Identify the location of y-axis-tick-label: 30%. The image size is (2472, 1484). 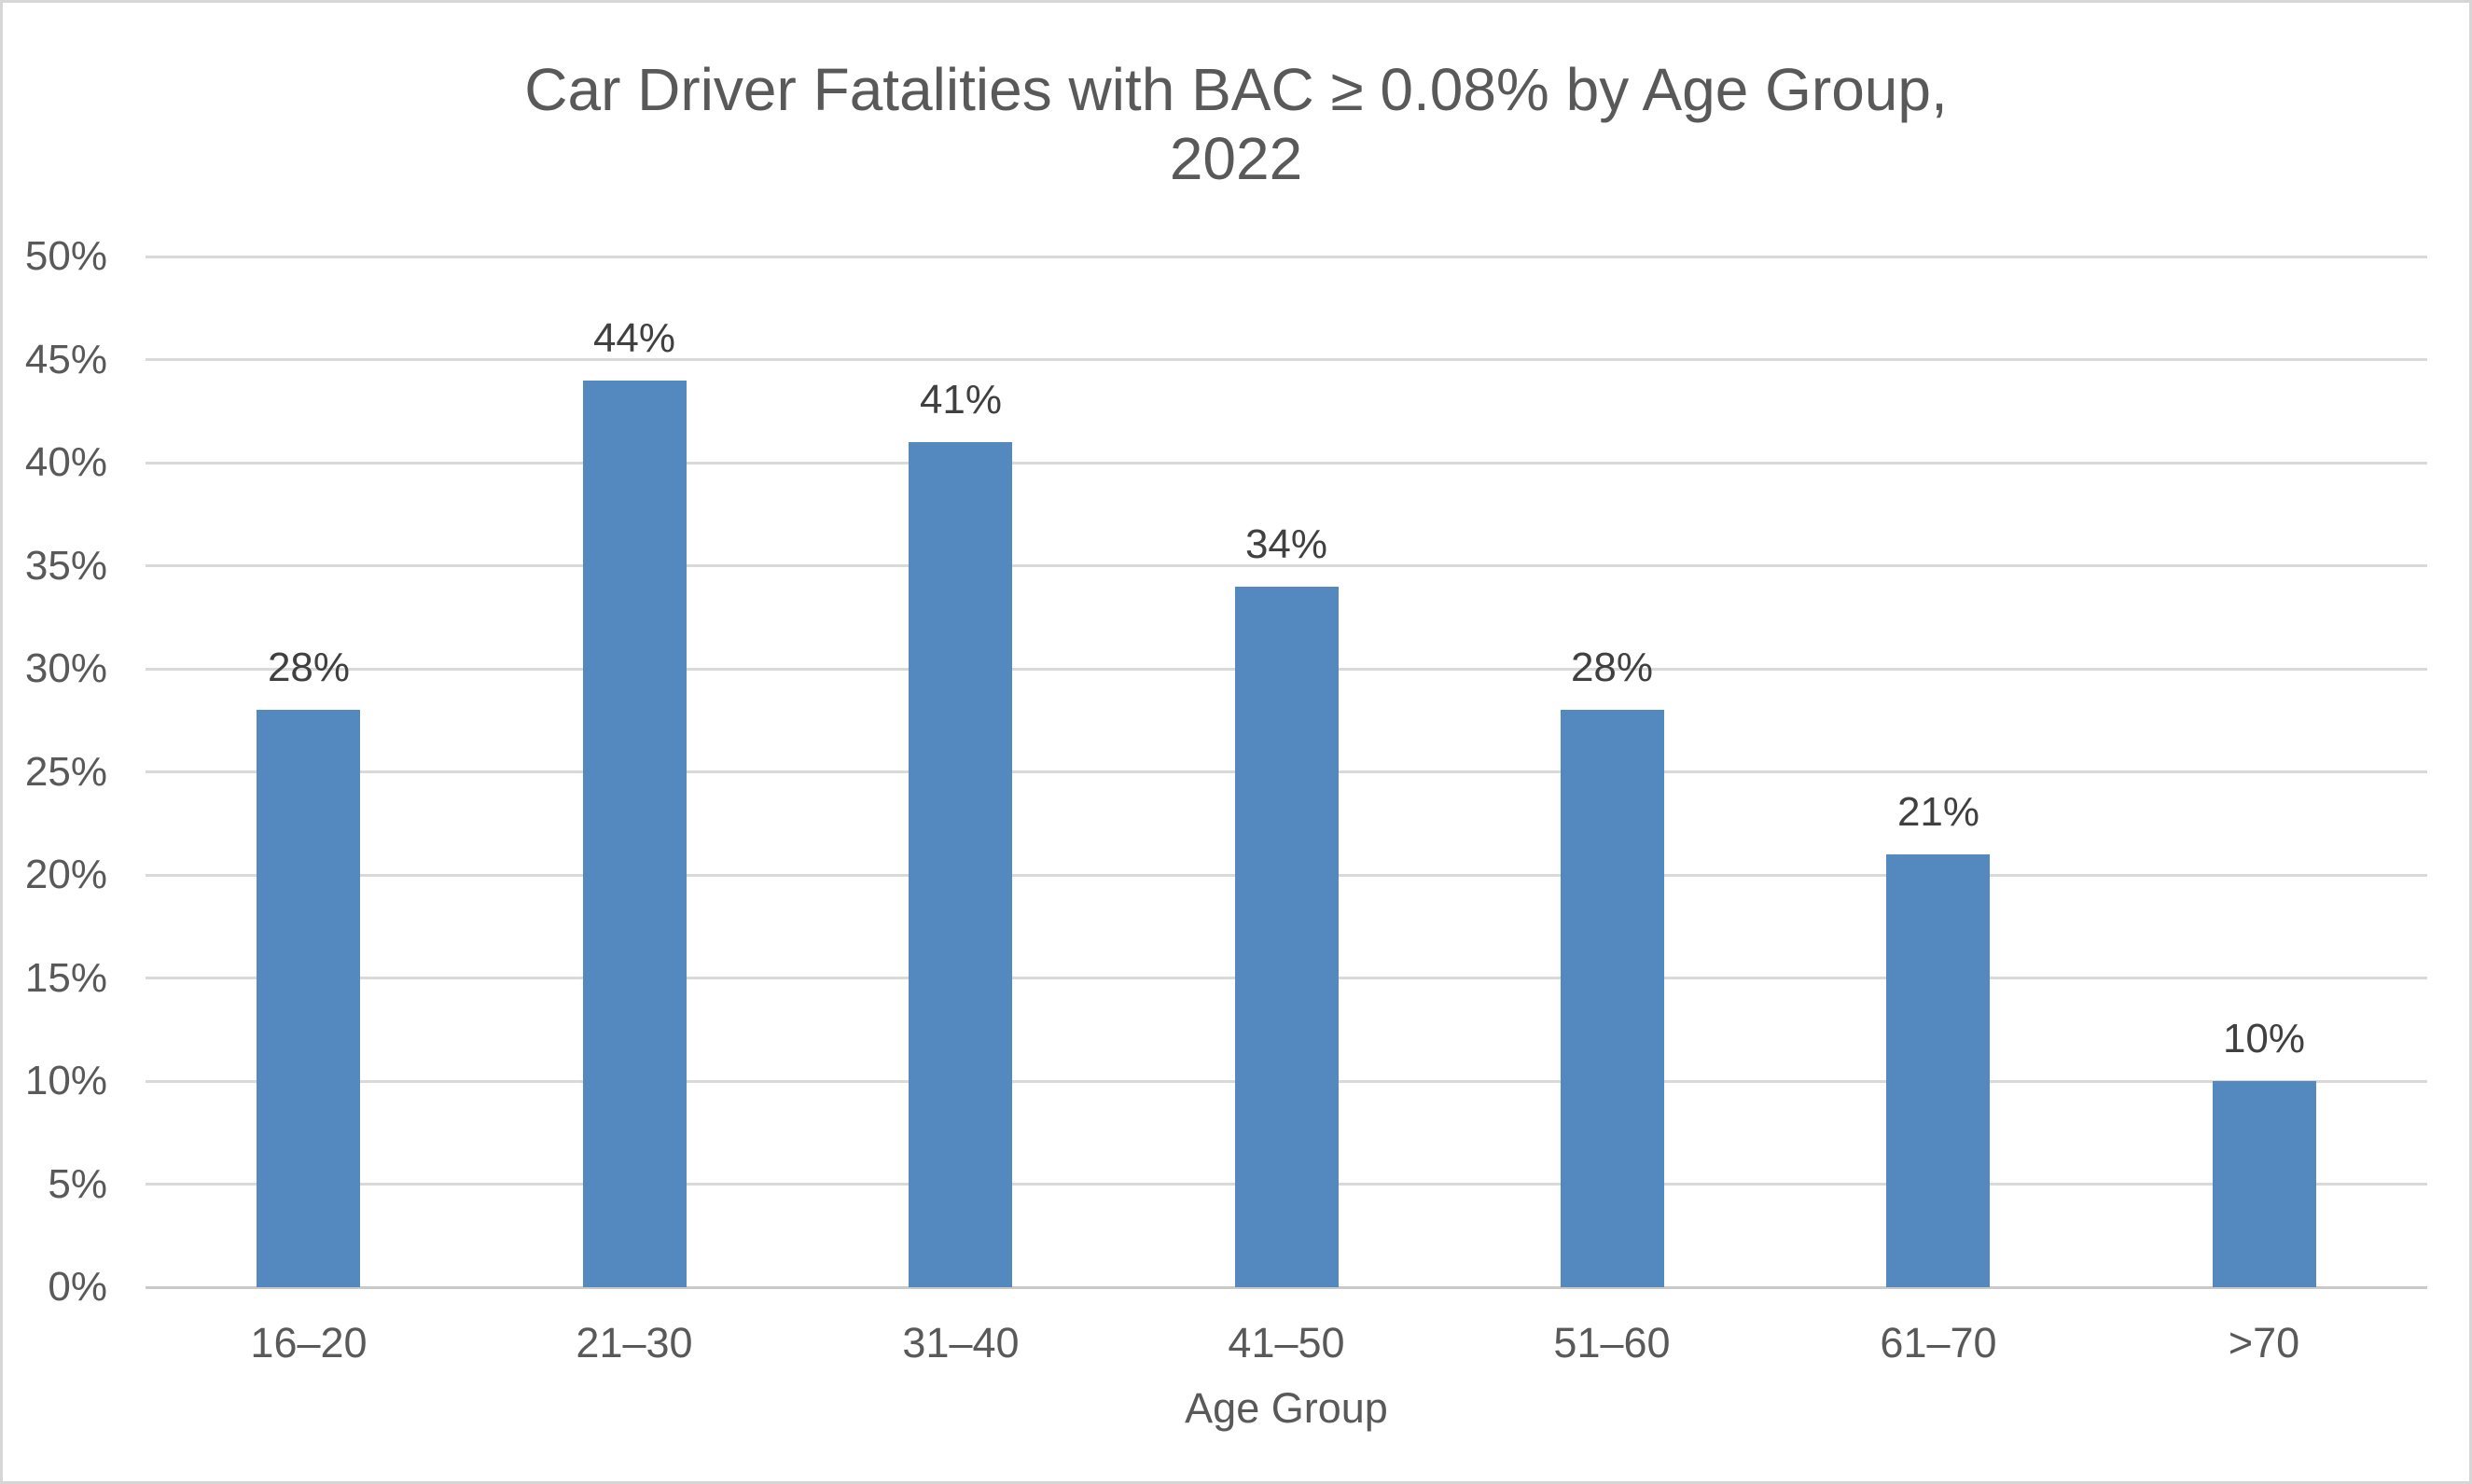
(65, 668).